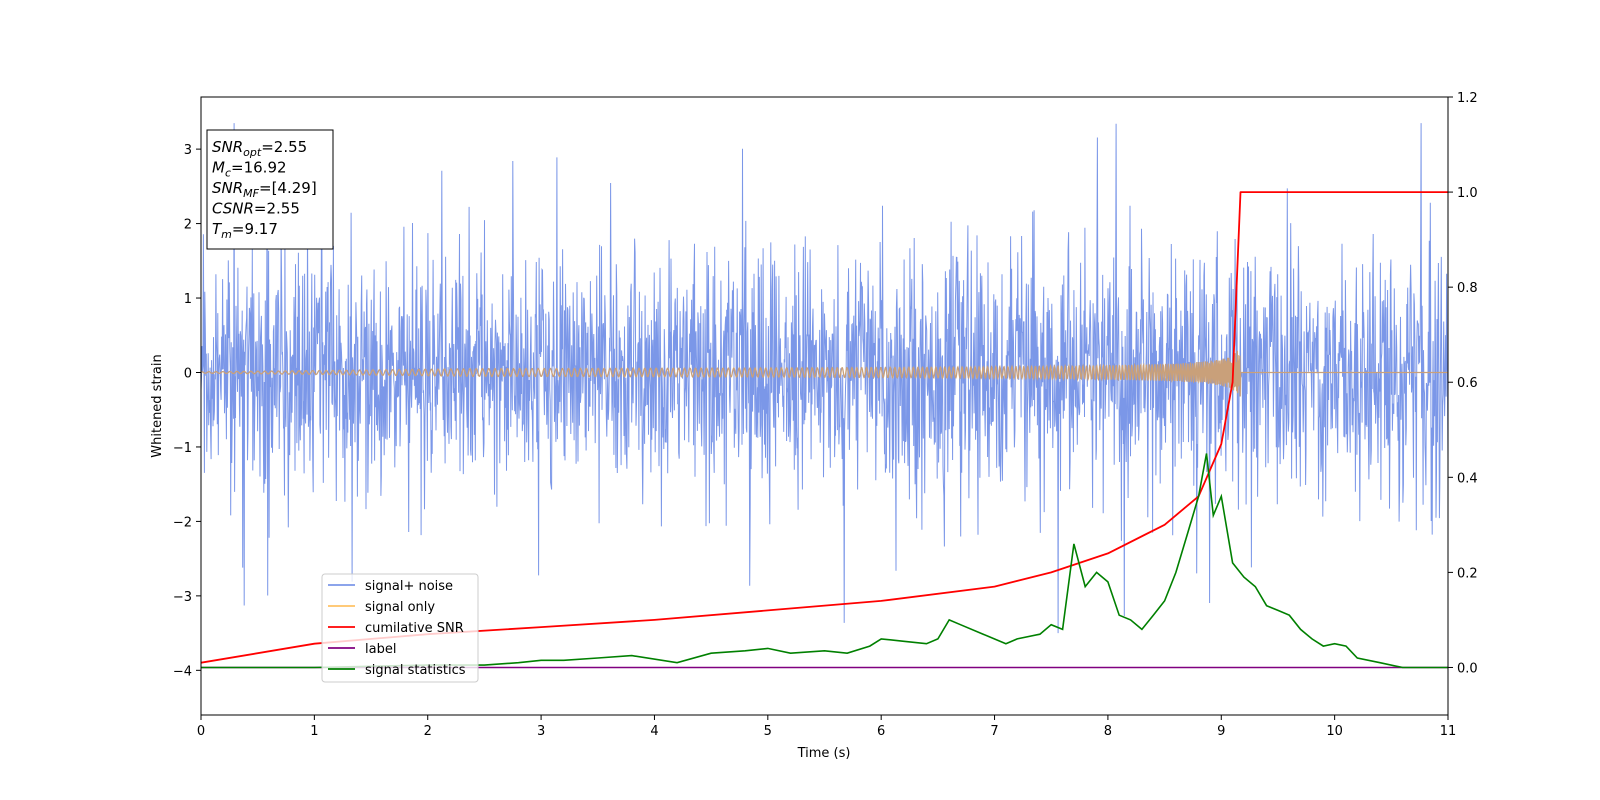  Describe the element at coordinates (994, 731) in the screenshot. I see `x-tick-label: 7` at that location.